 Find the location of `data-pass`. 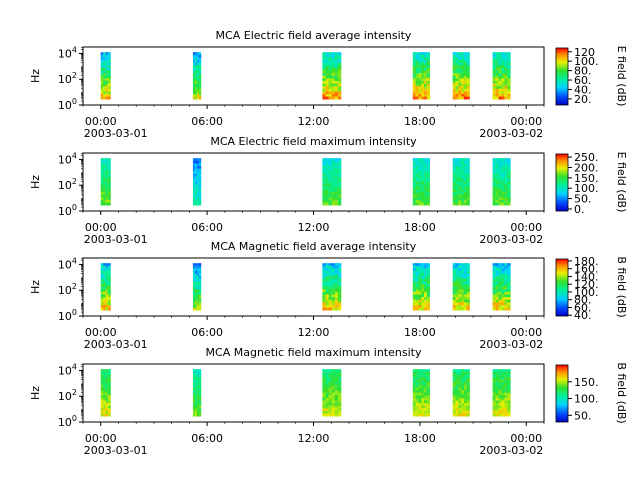

data-pass is located at coordinates (421, 393).